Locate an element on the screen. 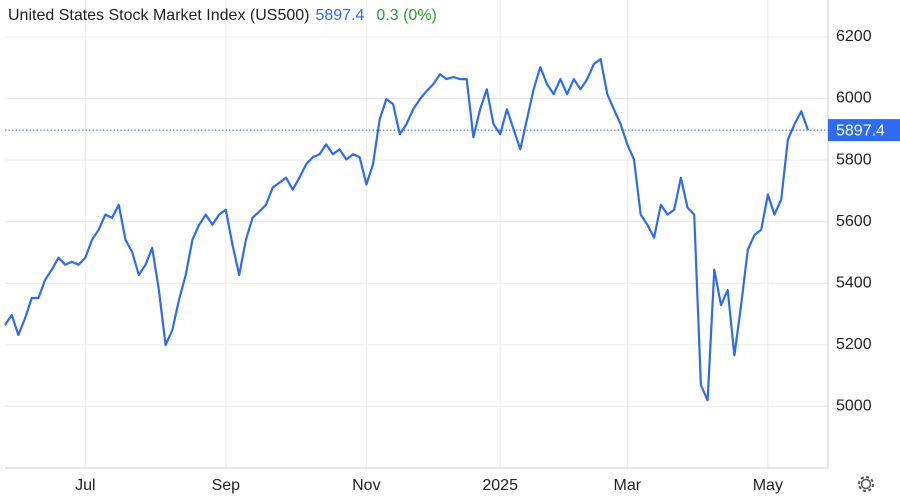  y-tick-label: 5200 is located at coordinates (854, 344).